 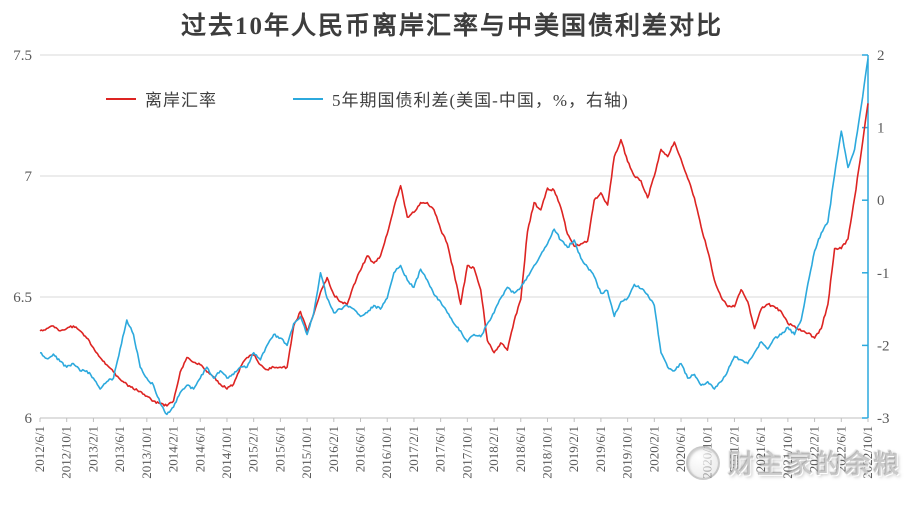 What do you see at coordinates (279, 449) in the screenshot?
I see `x-axis-tick-label: 2015/6/1` at bounding box center [279, 449].